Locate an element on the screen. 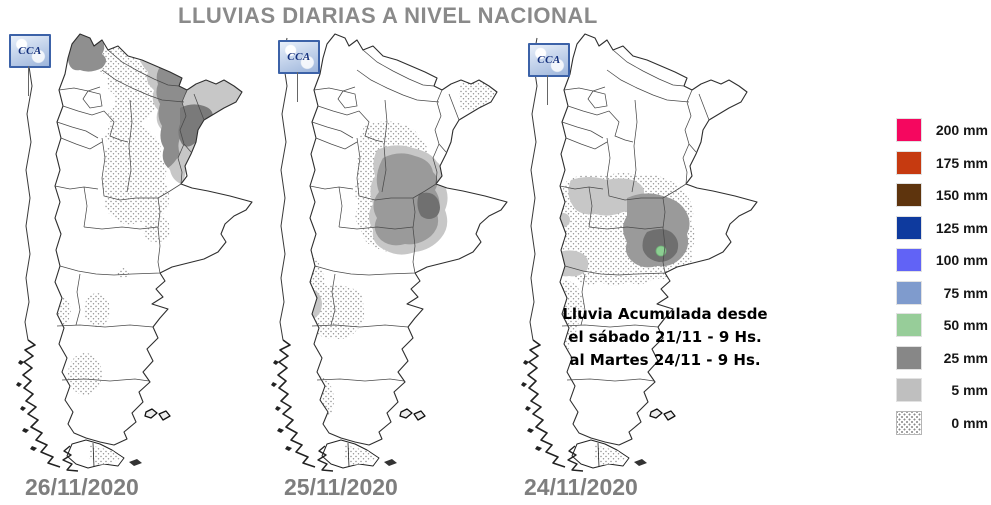  legend-swatch-50mm is located at coordinates (909, 325).